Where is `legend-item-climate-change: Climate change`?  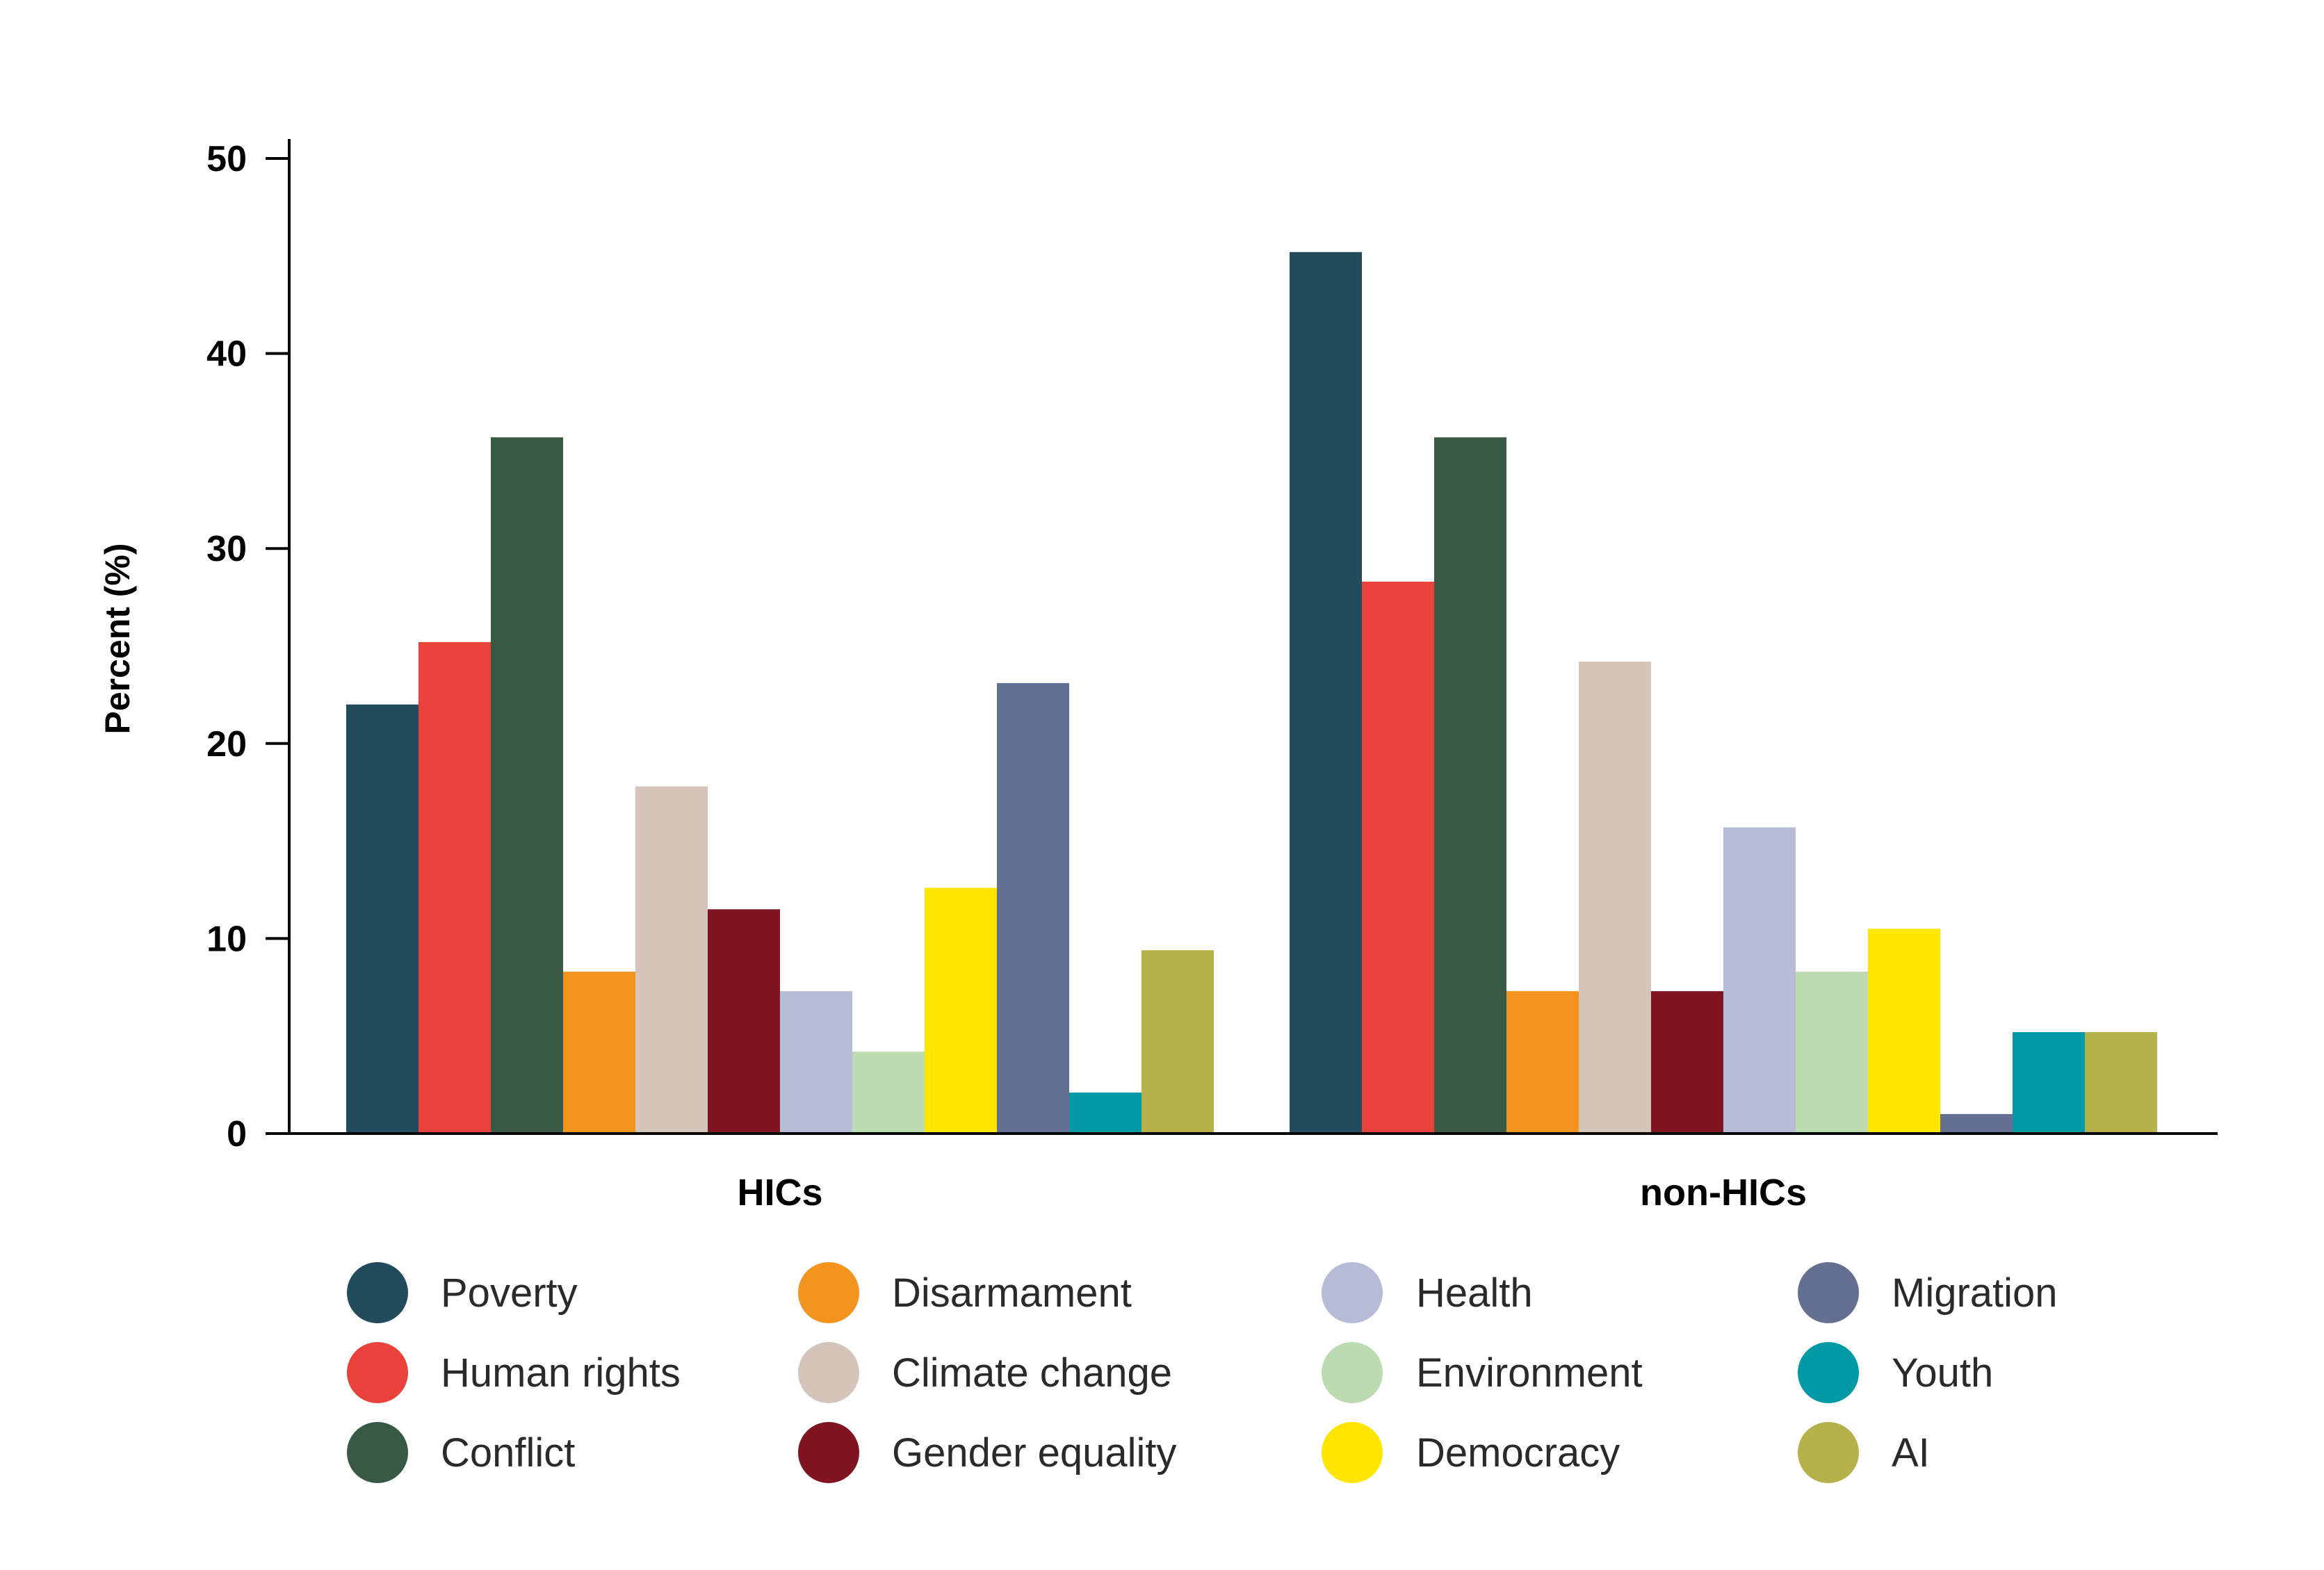 legend-item-climate-change: Climate change is located at coordinates (985, 1372).